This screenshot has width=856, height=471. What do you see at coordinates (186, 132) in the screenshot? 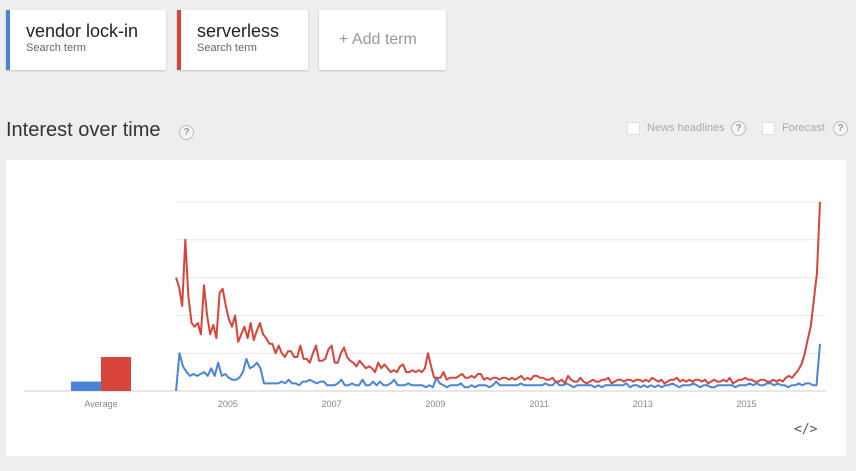
I see `help-icon: ?` at bounding box center [186, 132].